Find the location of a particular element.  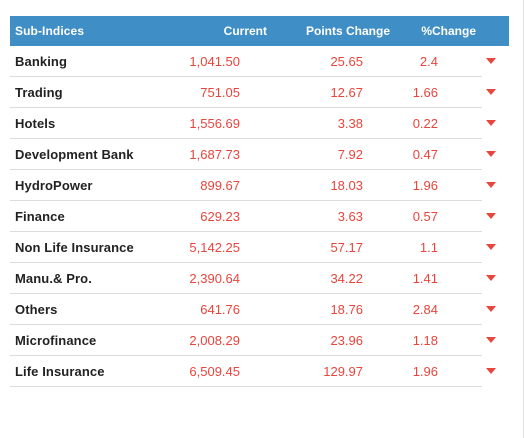

table-row: Manu.& Pro. 2,390.64 34.22 1.41 is located at coordinates (253, 278).